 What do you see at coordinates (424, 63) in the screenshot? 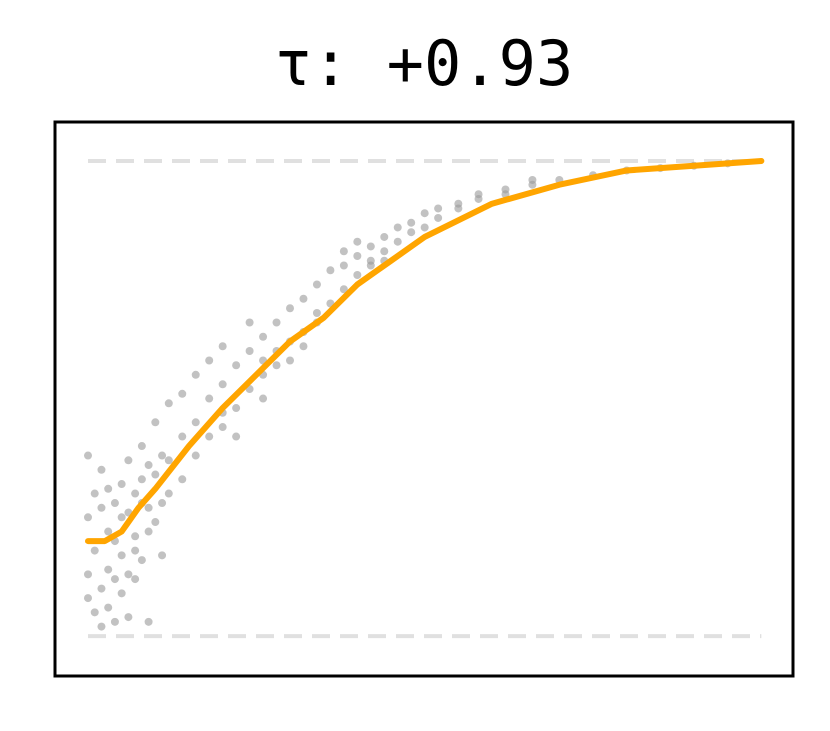
I see `chart-title: τ: +0.93` at bounding box center [424, 63].